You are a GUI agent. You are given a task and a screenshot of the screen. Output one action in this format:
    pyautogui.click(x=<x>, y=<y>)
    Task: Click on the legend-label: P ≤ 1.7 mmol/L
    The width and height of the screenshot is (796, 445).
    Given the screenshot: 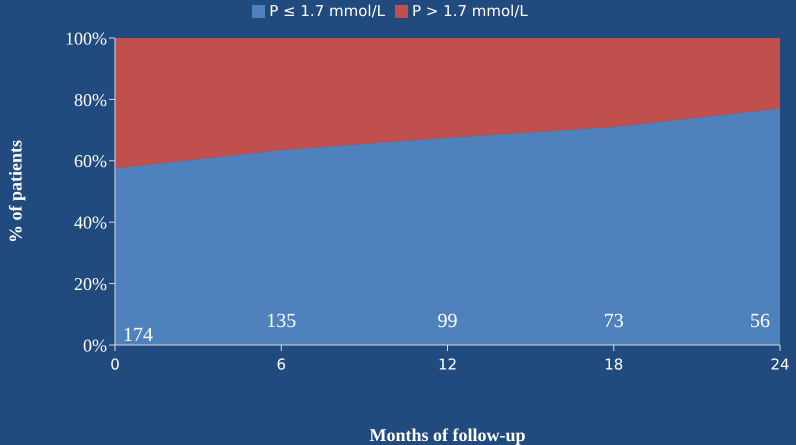 What is the action you would take?
    pyautogui.click(x=327, y=11)
    